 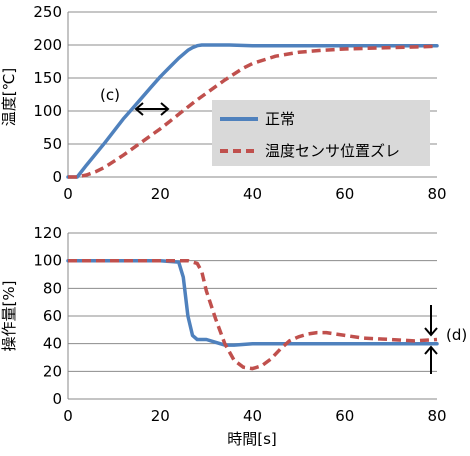 I want to click on temperature-x-ticks: 0 20 40 60 80, so click(x=254, y=194).